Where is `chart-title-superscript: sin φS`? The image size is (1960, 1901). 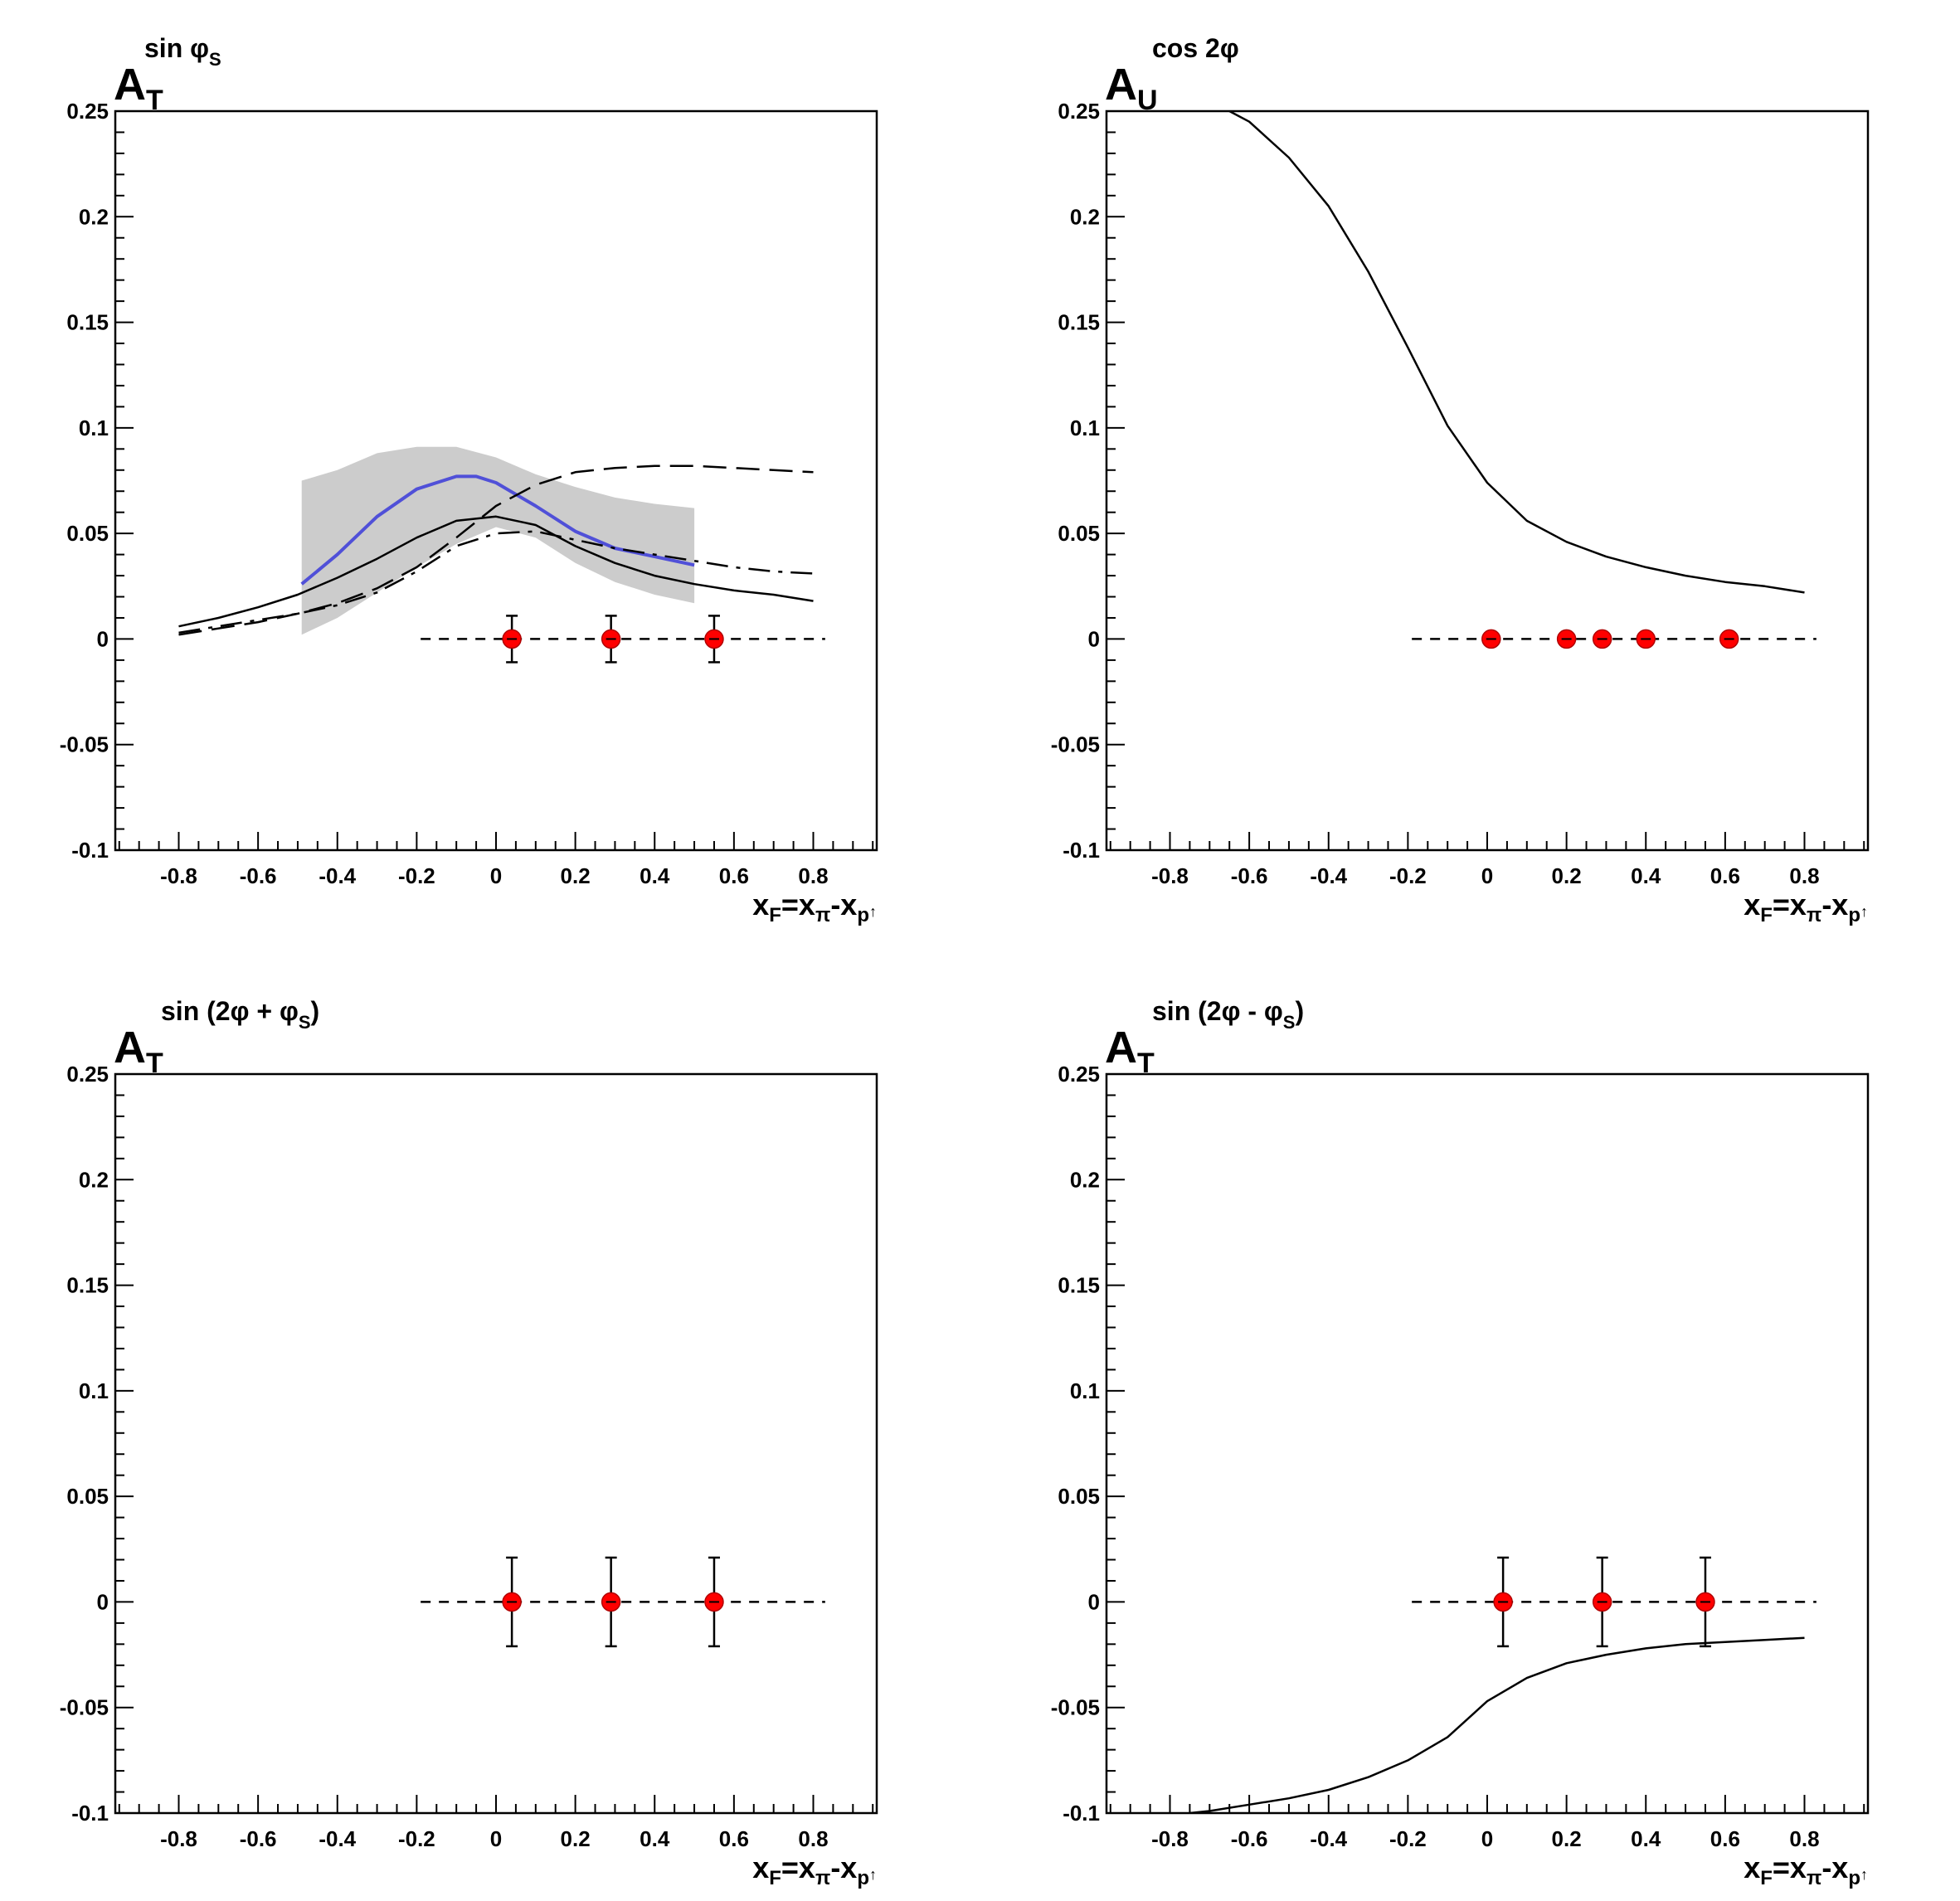
chart-title-superscript: sin φS is located at coordinates (182, 52).